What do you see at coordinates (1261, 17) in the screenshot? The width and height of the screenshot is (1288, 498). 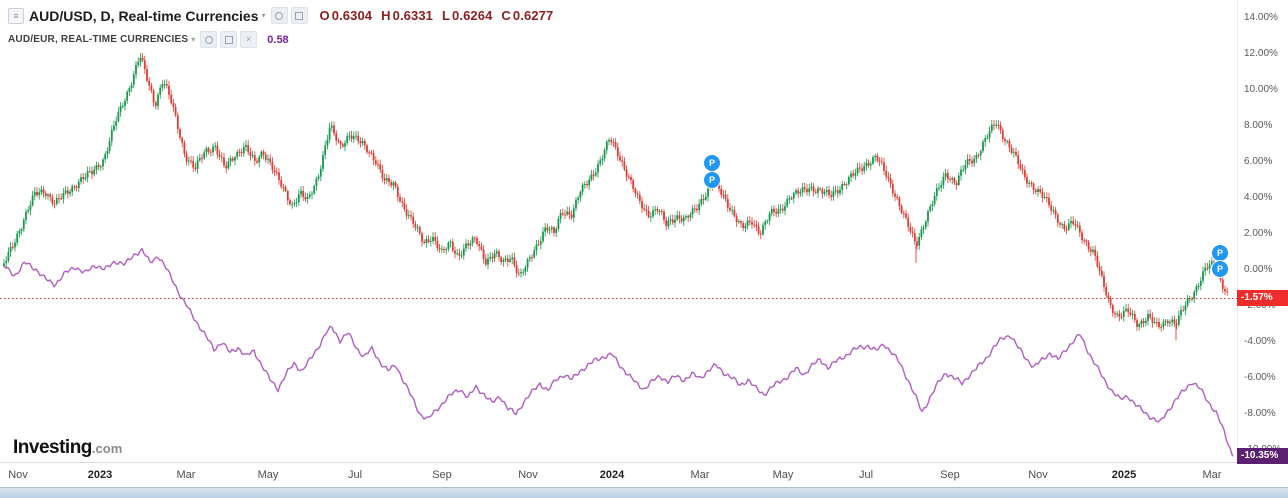 I see `y-axis-tick: 14.00%` at bounding box center [1261, 17].